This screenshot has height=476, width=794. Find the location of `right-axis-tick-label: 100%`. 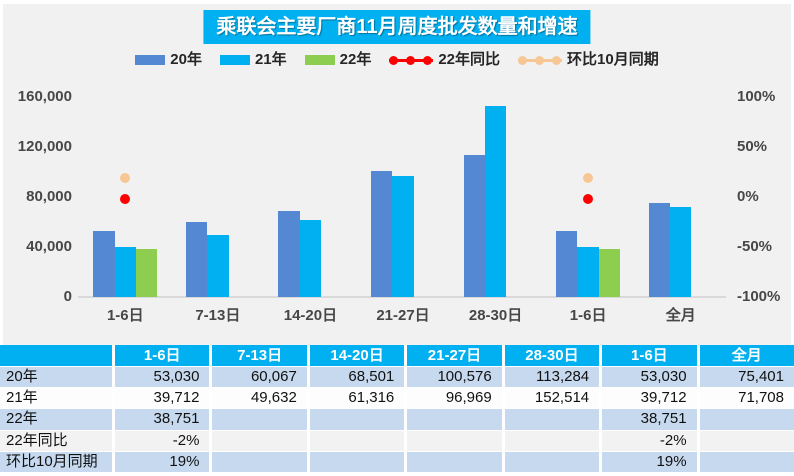

right-axis-tick-label: 100% is located at coordinates (756, 96).